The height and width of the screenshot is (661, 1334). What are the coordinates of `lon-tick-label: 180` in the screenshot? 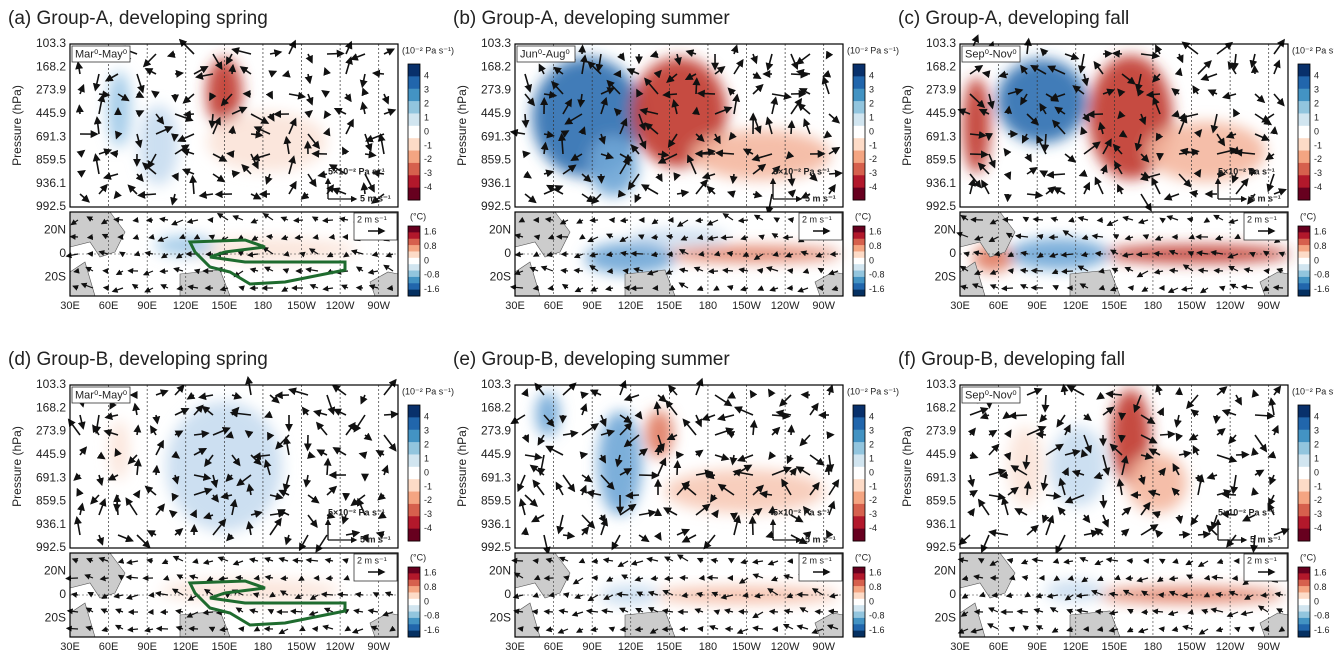 It's located at (1153, 647).